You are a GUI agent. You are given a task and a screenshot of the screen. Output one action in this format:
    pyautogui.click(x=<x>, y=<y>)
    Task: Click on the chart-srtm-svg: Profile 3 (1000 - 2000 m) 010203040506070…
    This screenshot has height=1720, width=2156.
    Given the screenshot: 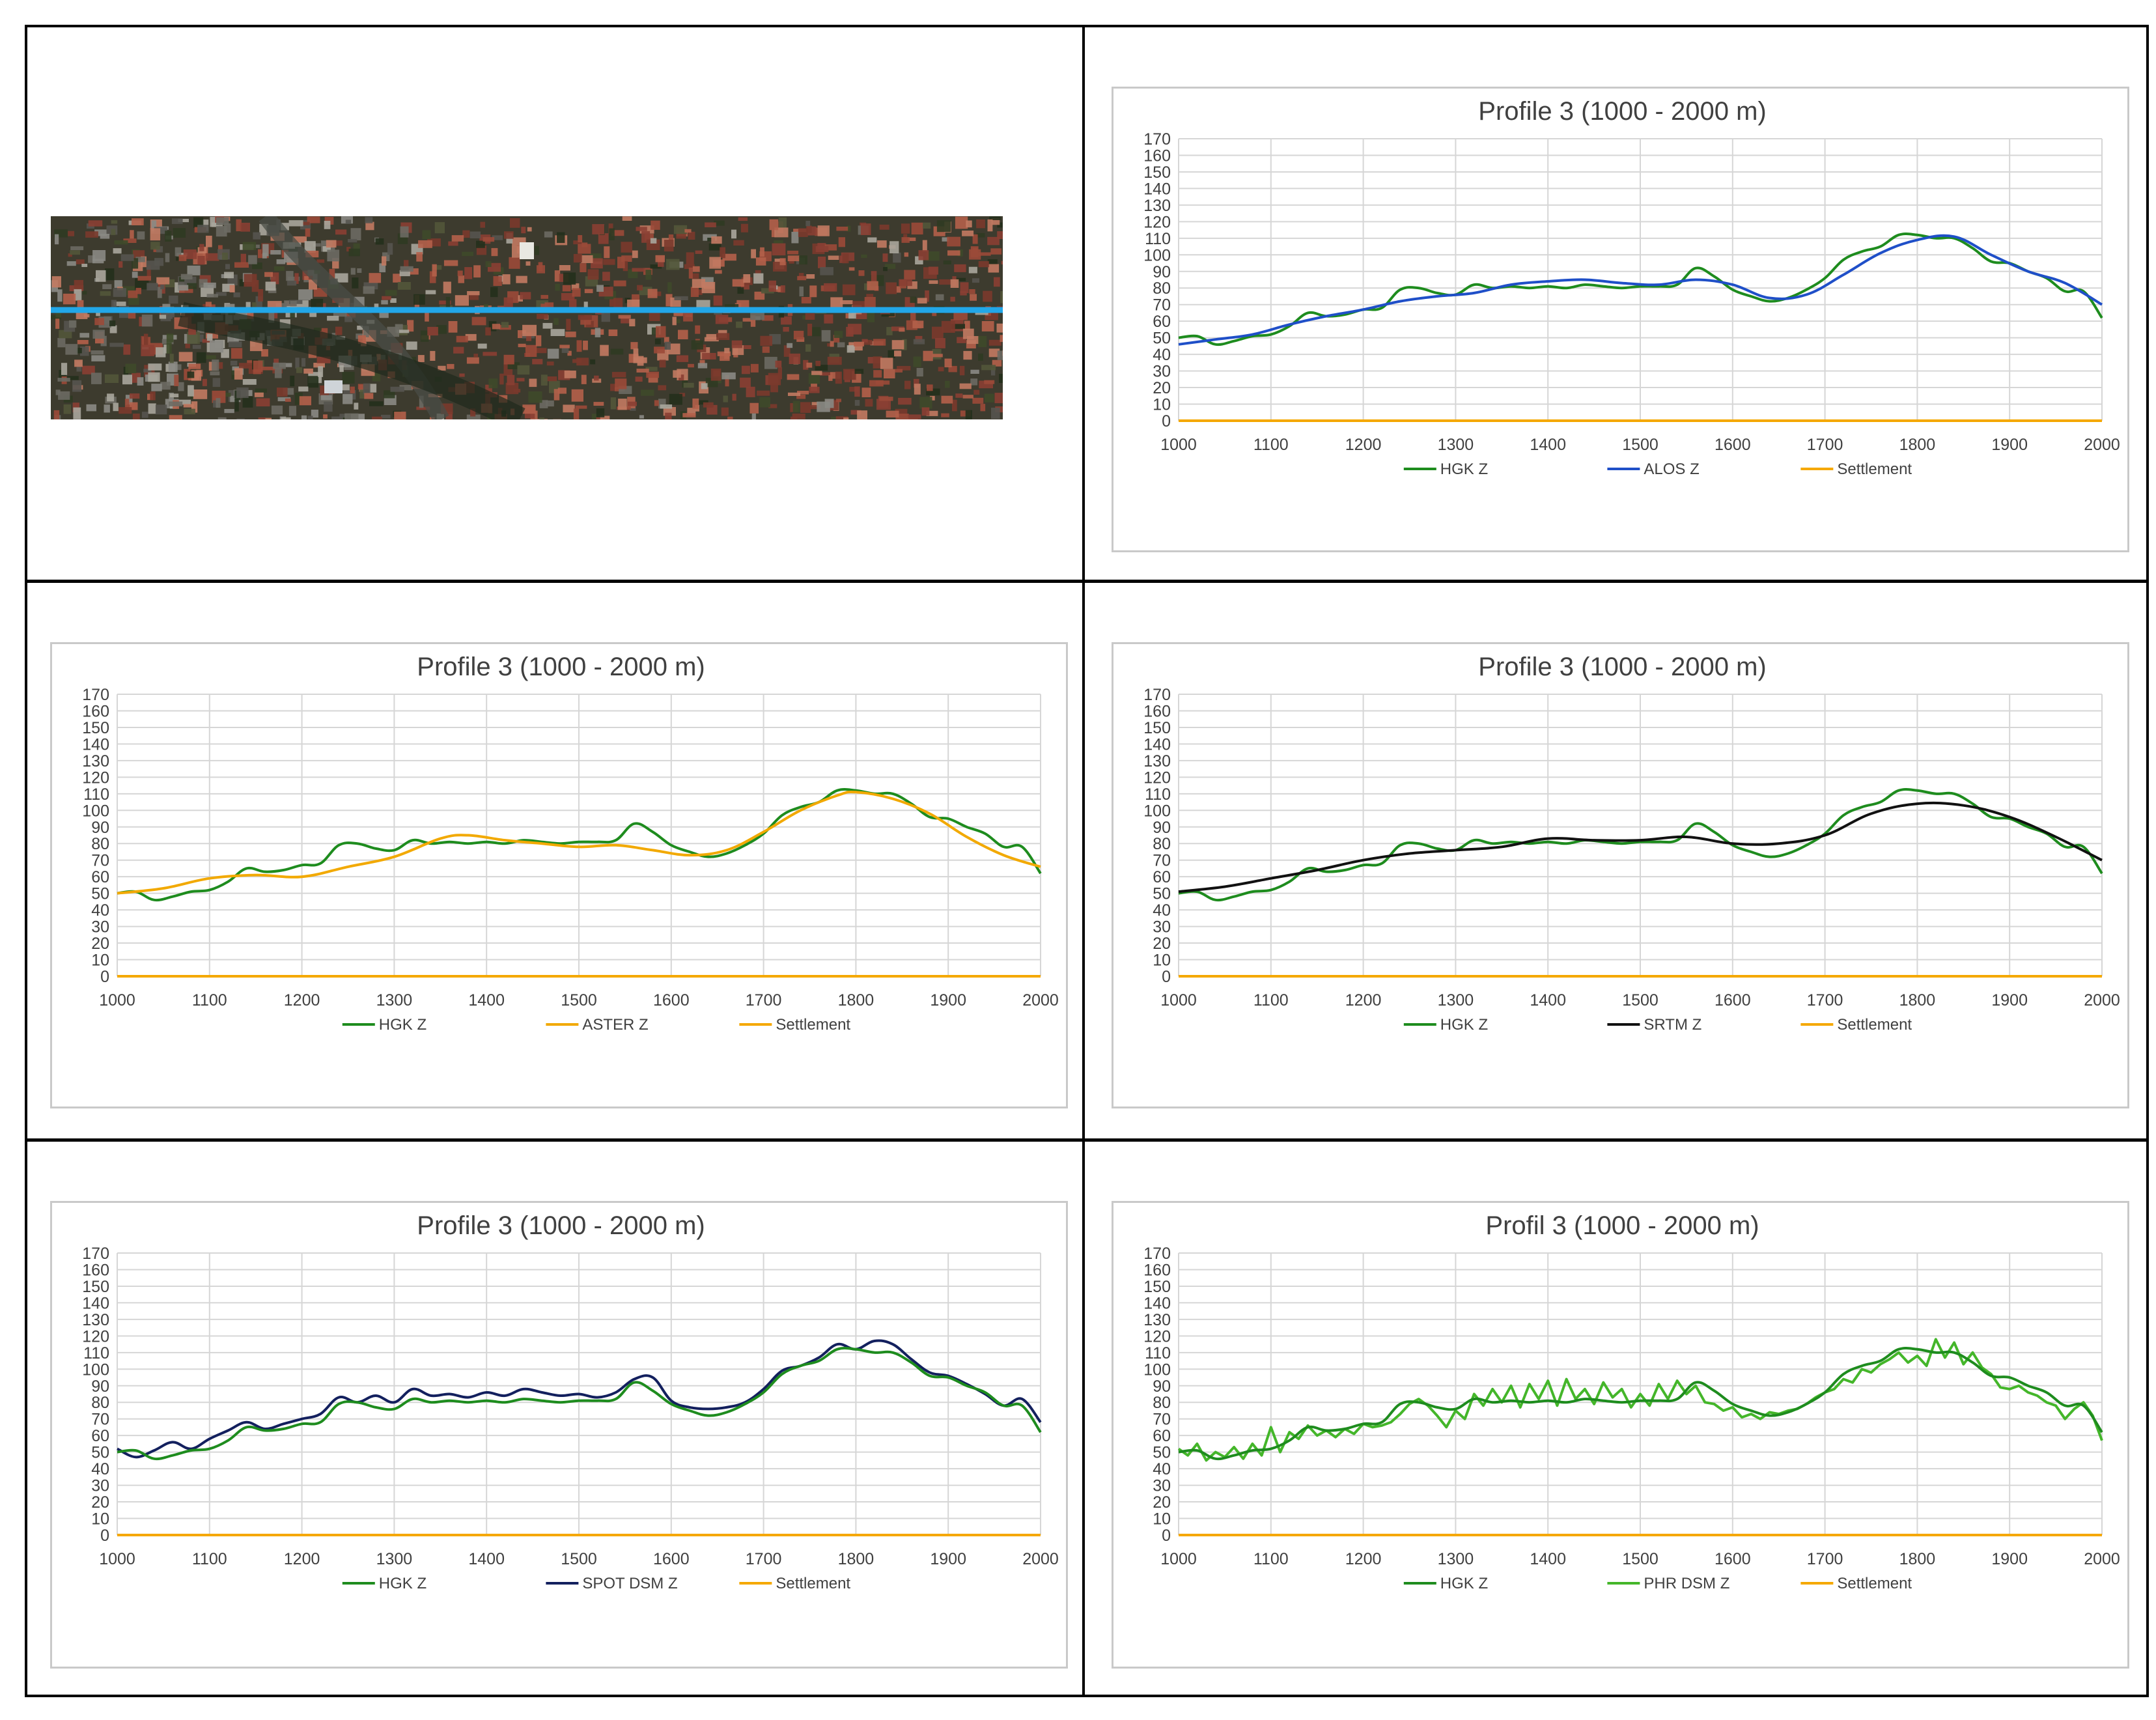 What is the action you would take?
    pyautogui.click(x=1632, y=844)
    